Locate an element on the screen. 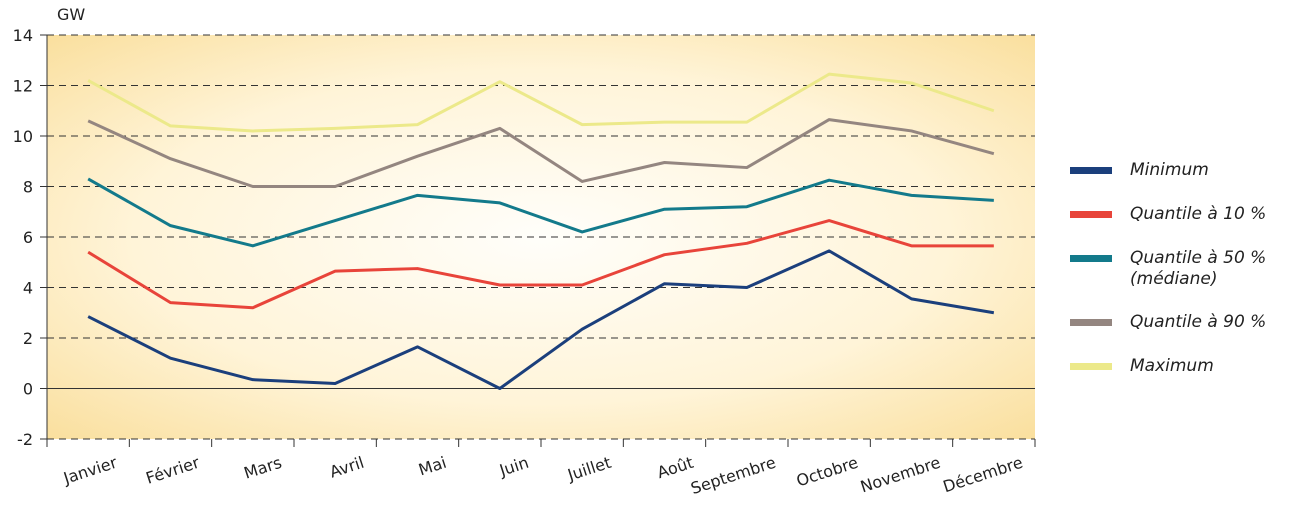  y-tick-label: 0 is located at coordinates (28, 389).